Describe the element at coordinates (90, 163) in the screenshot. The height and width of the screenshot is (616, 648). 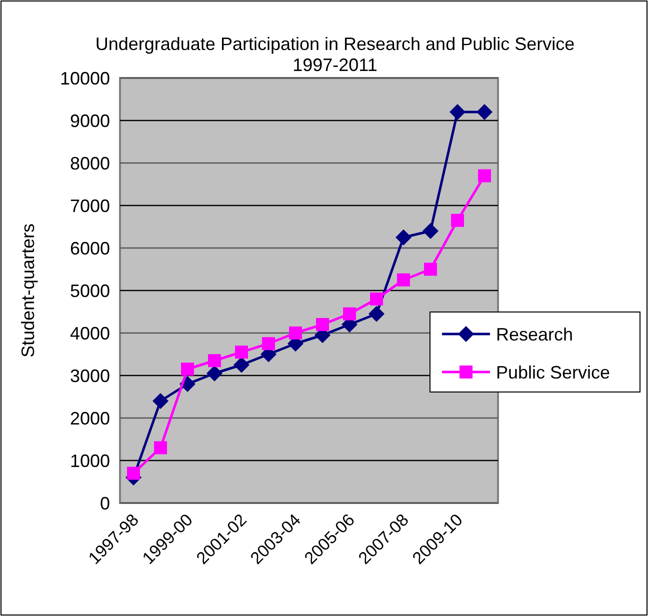
I see `y-tick-label: 8000` at that location.